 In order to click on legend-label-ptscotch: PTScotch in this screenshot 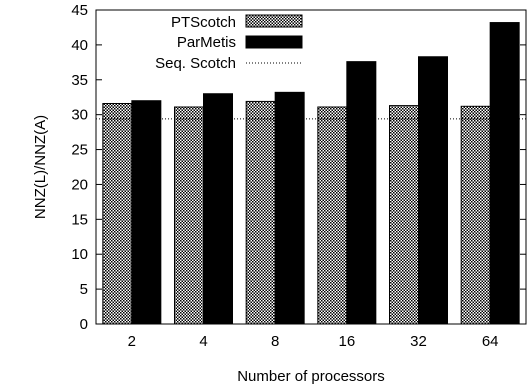, I will do `click(203, 22)`.